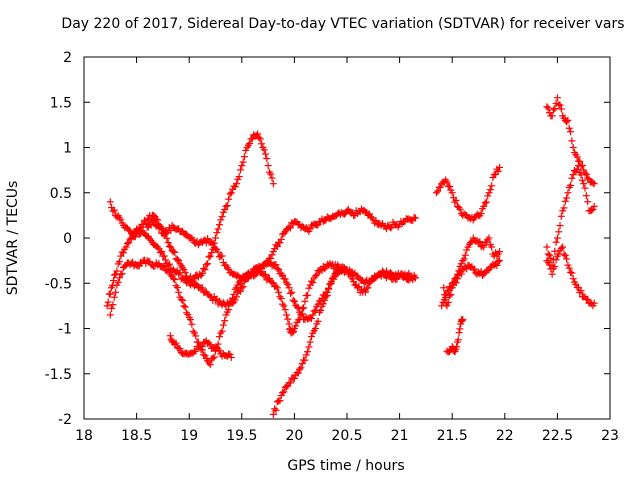  I want to click on x-tick-label: 22, so click(505, 436).